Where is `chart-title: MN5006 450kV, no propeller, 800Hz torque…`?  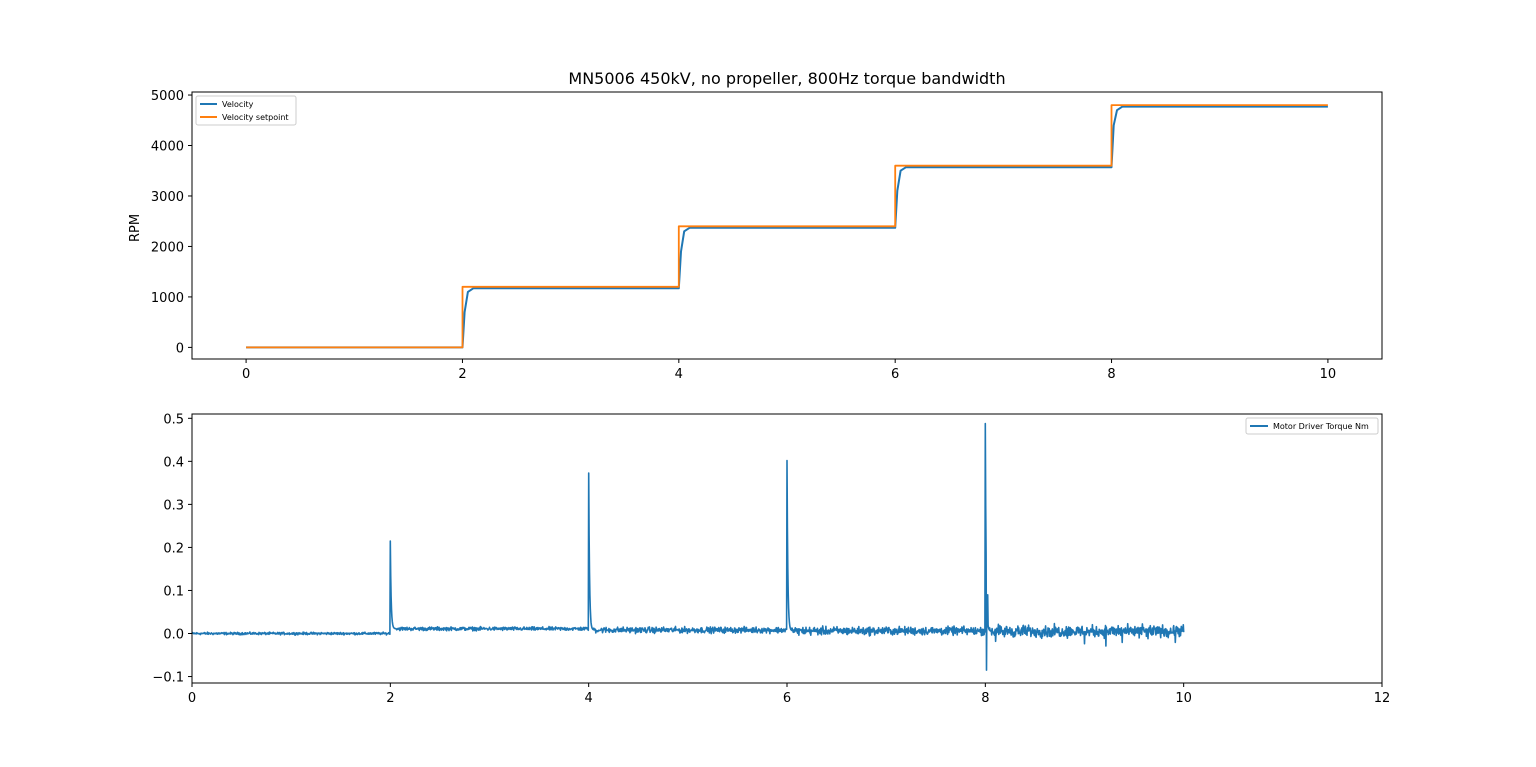 chart-title: MN5006 450kV, no propeller, 800Hz torque… is located at coordinates (786, 78).